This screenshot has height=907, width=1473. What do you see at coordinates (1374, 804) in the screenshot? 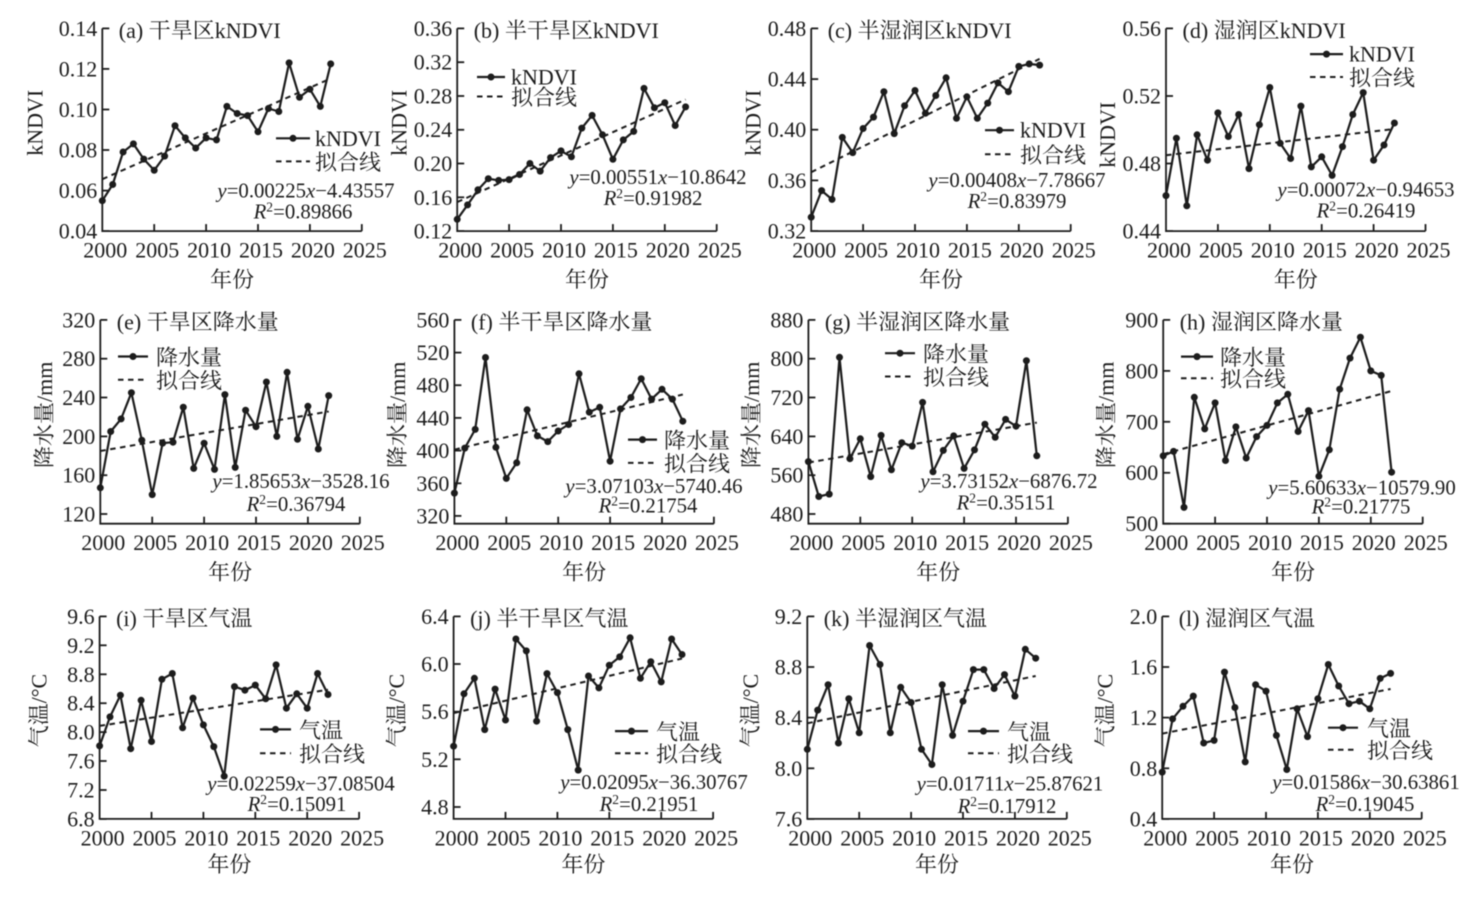
I see `svg-text: =0.19045` at bounding box center [1374, 804].